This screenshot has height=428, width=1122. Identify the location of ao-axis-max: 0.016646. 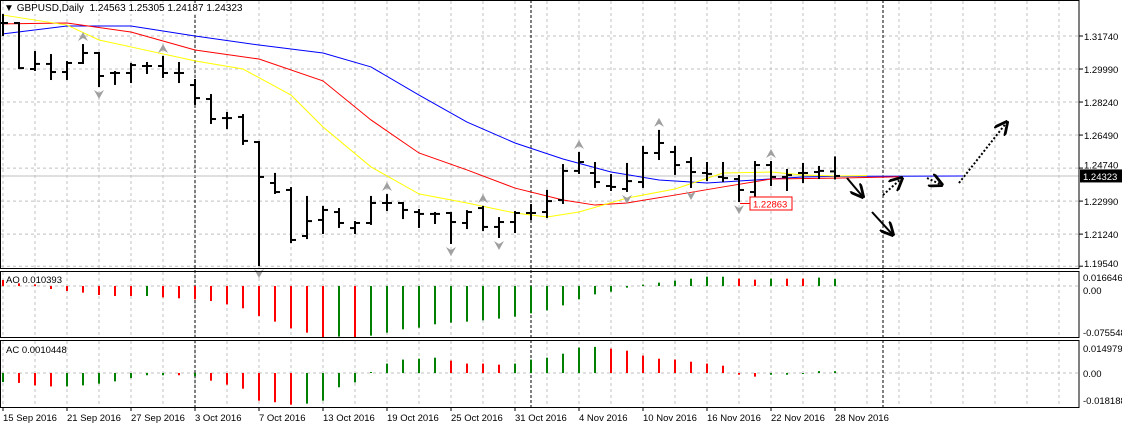
(1102, 278).